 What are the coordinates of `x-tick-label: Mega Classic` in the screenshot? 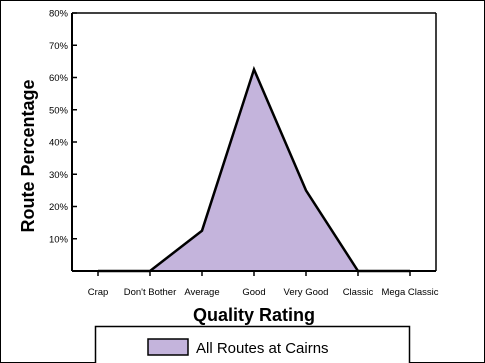 It's located at (409, 292).